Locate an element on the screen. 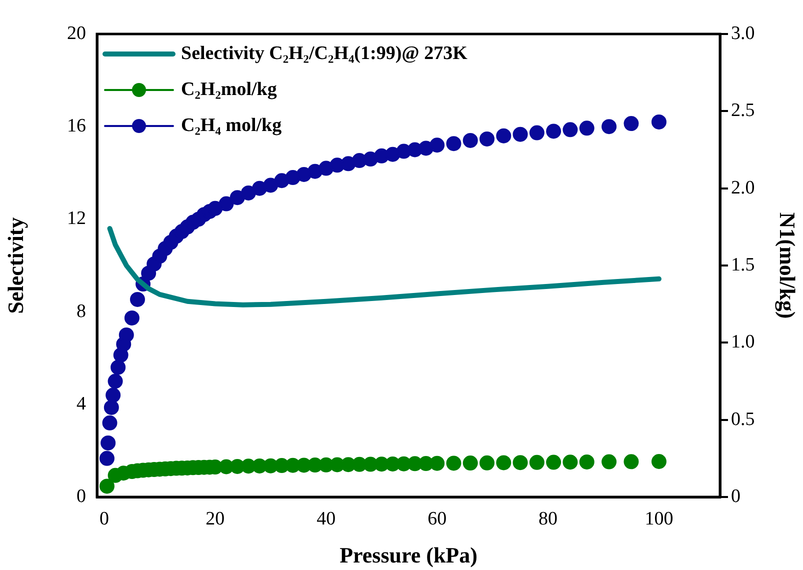 The height and width of the screenshot is (570, 803). y2-axis-title: N1(mol/kg) is located at coordinates (787, 265).